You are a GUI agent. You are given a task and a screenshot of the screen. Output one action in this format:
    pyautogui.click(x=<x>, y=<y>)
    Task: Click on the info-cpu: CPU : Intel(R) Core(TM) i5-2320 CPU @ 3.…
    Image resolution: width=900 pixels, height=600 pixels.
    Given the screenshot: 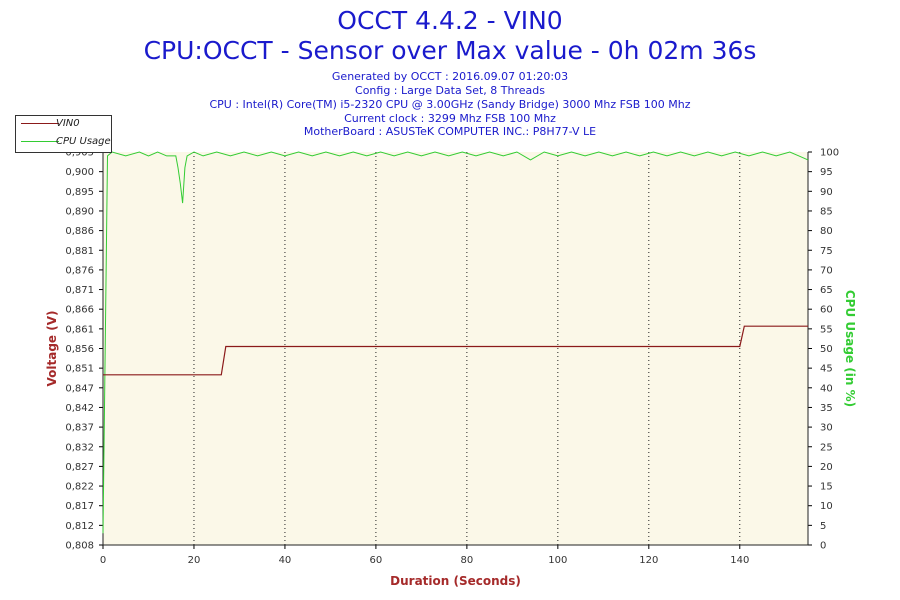 What is the action you would take?
    pyautogui.click(x=450, y=104)
    